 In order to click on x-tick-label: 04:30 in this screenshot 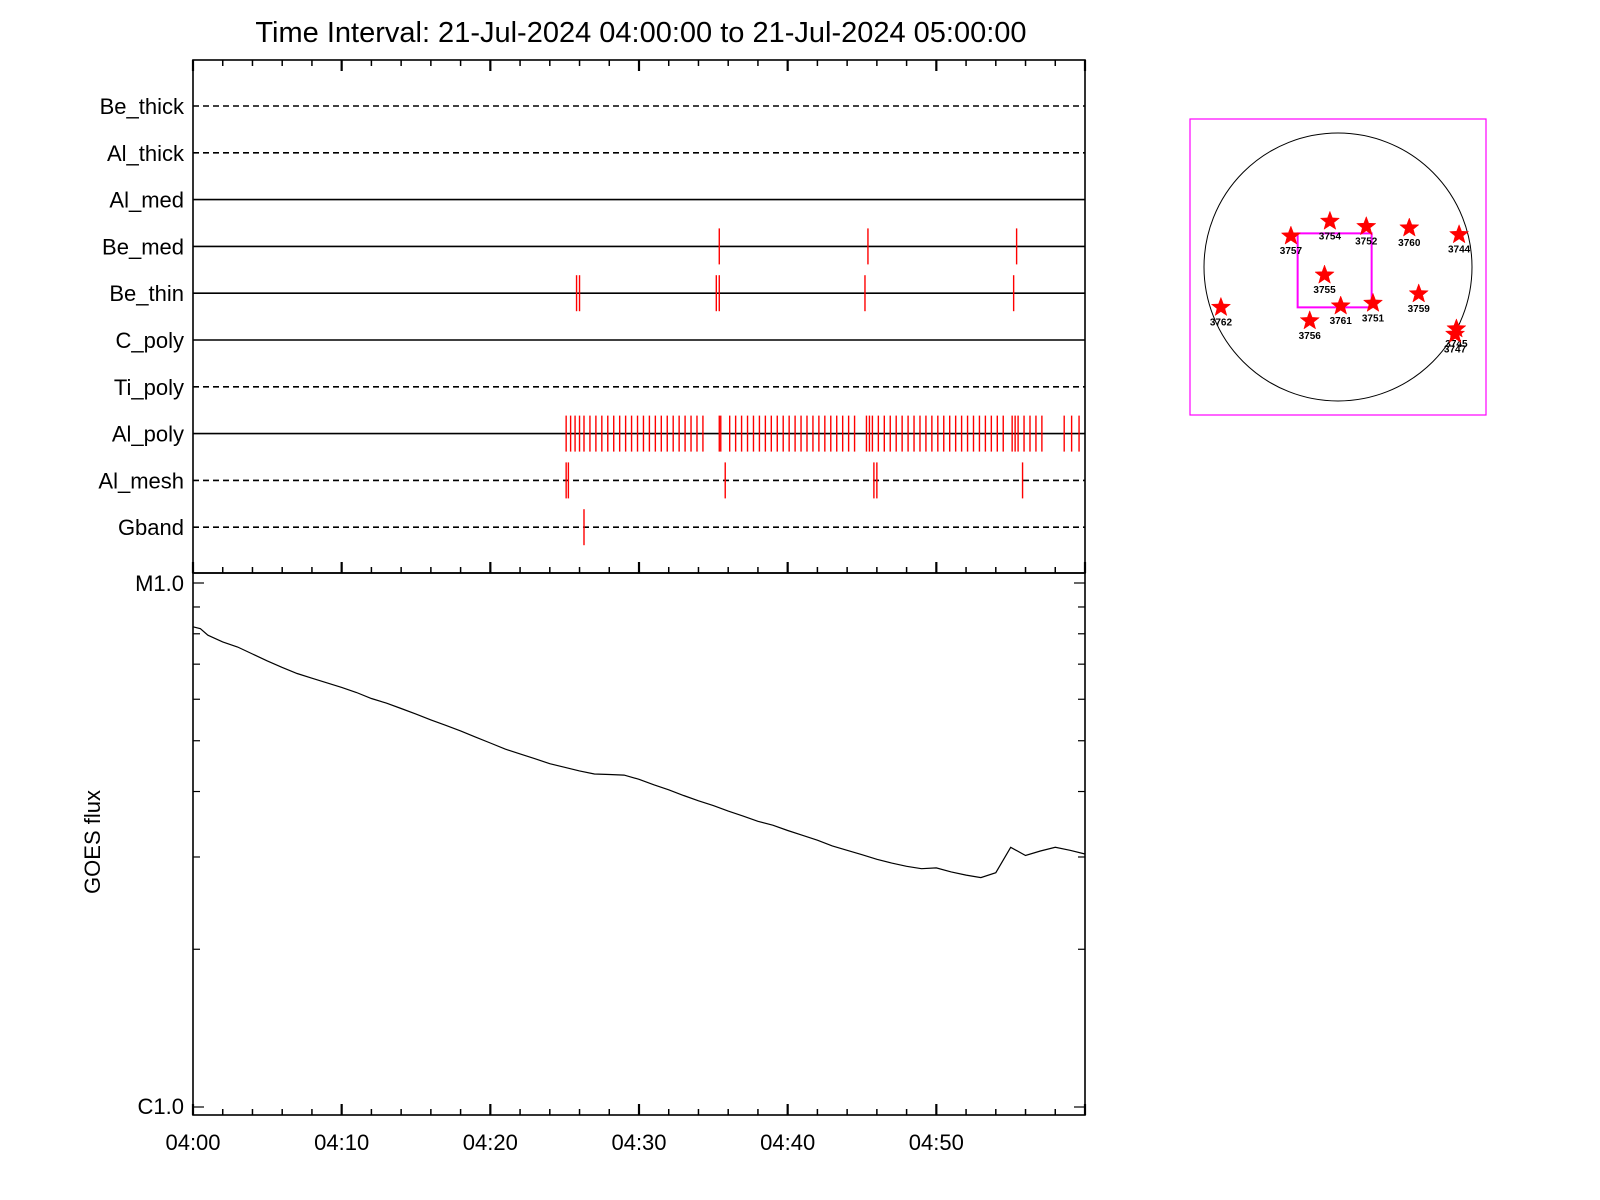, I will do `click(638, 1142)`.